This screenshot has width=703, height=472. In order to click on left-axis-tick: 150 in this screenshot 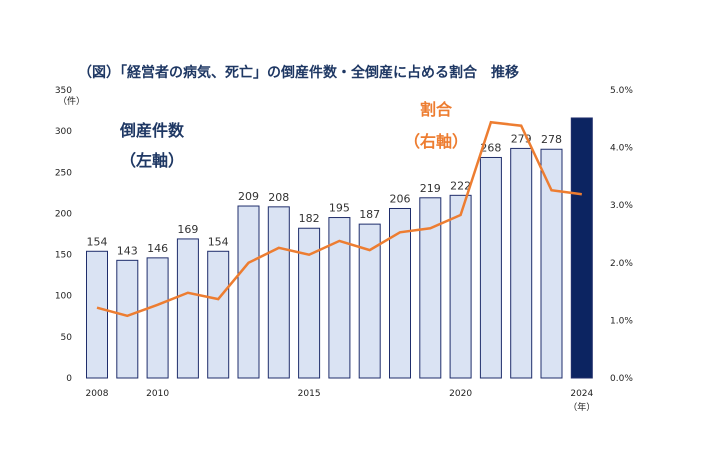, I will do `click(63, 256)`.